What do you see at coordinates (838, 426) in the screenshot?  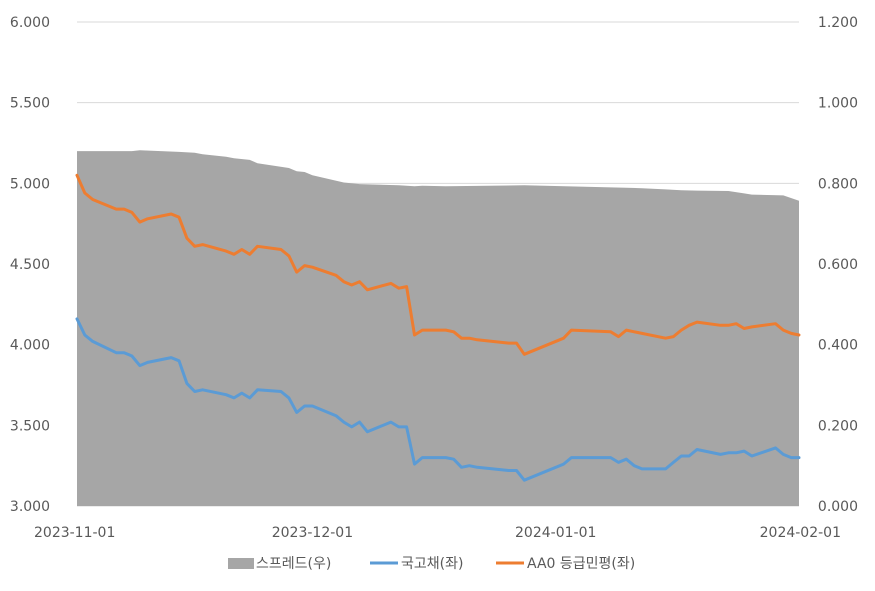 I see `right-axis-tick-label: 0.200` at bounding box center [838, 426].